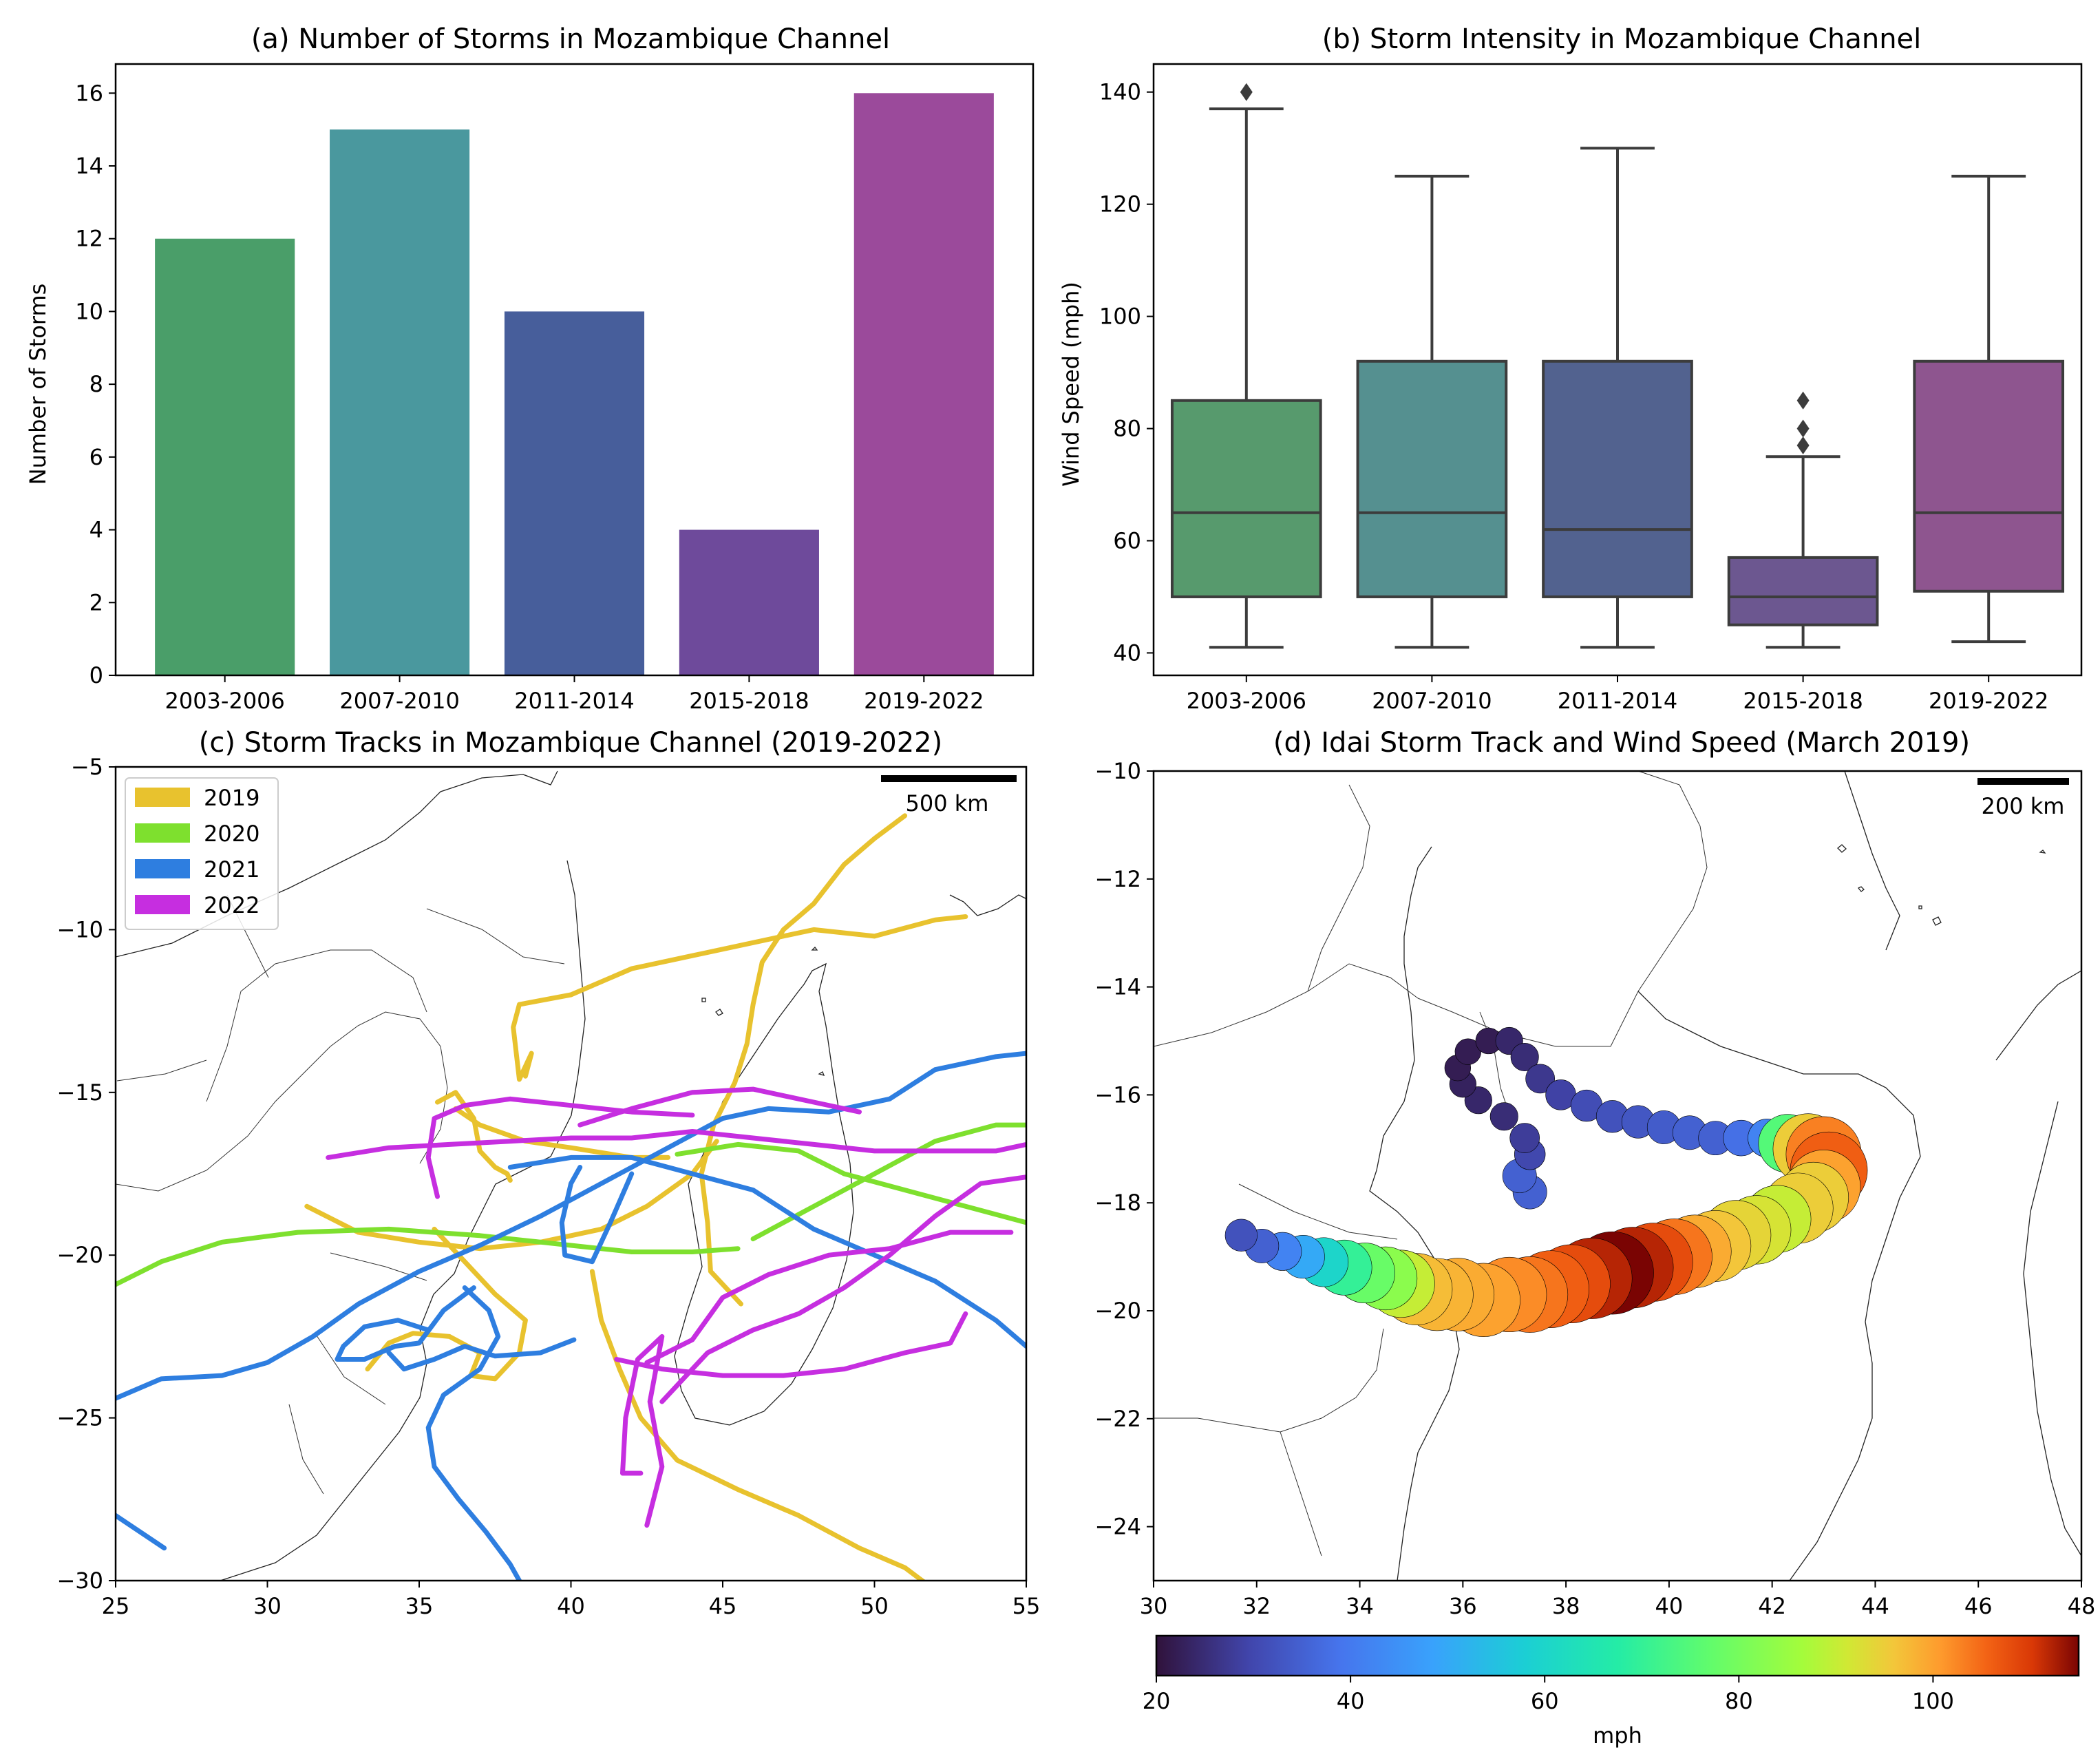 The image size is (2100, 1761). What do you see at coordinates (1803, 520) in the screenshot?
I see `box-2015-2018` at bounding box center [1803, 520].